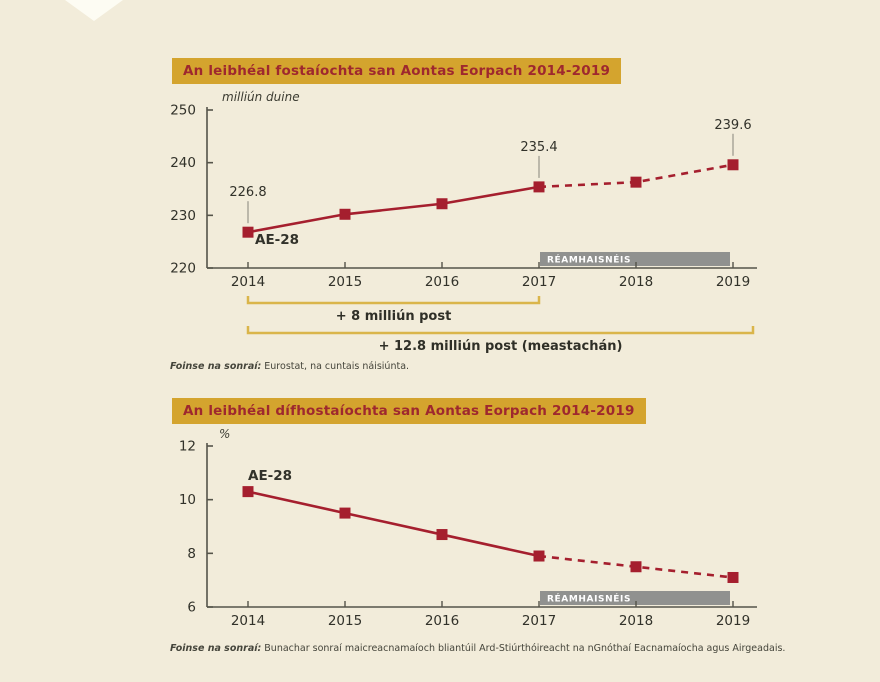  Describe the element at coordinates (191, 608) in the screenshot. I see `unemployment-ytick-label-6: 6` at that location.